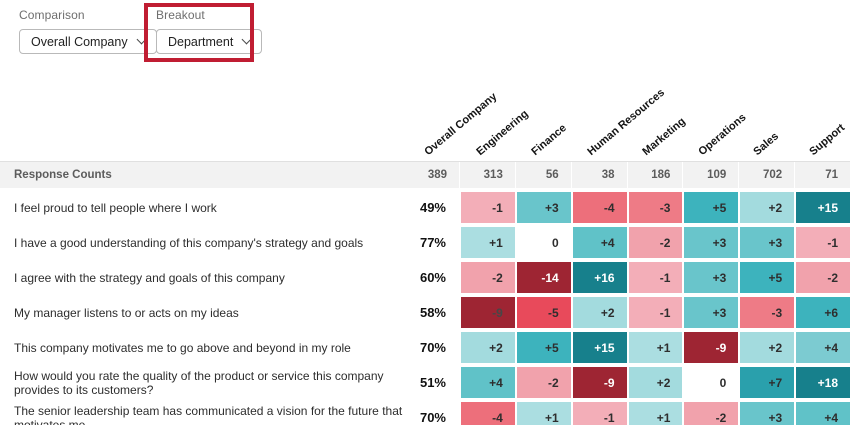 This screenshot has height=425, width=850. What do you see at coordinates (711, 207) in the screenshot?
I see `heatmap-cell-operations: +5` at bounding box center [711, 207].